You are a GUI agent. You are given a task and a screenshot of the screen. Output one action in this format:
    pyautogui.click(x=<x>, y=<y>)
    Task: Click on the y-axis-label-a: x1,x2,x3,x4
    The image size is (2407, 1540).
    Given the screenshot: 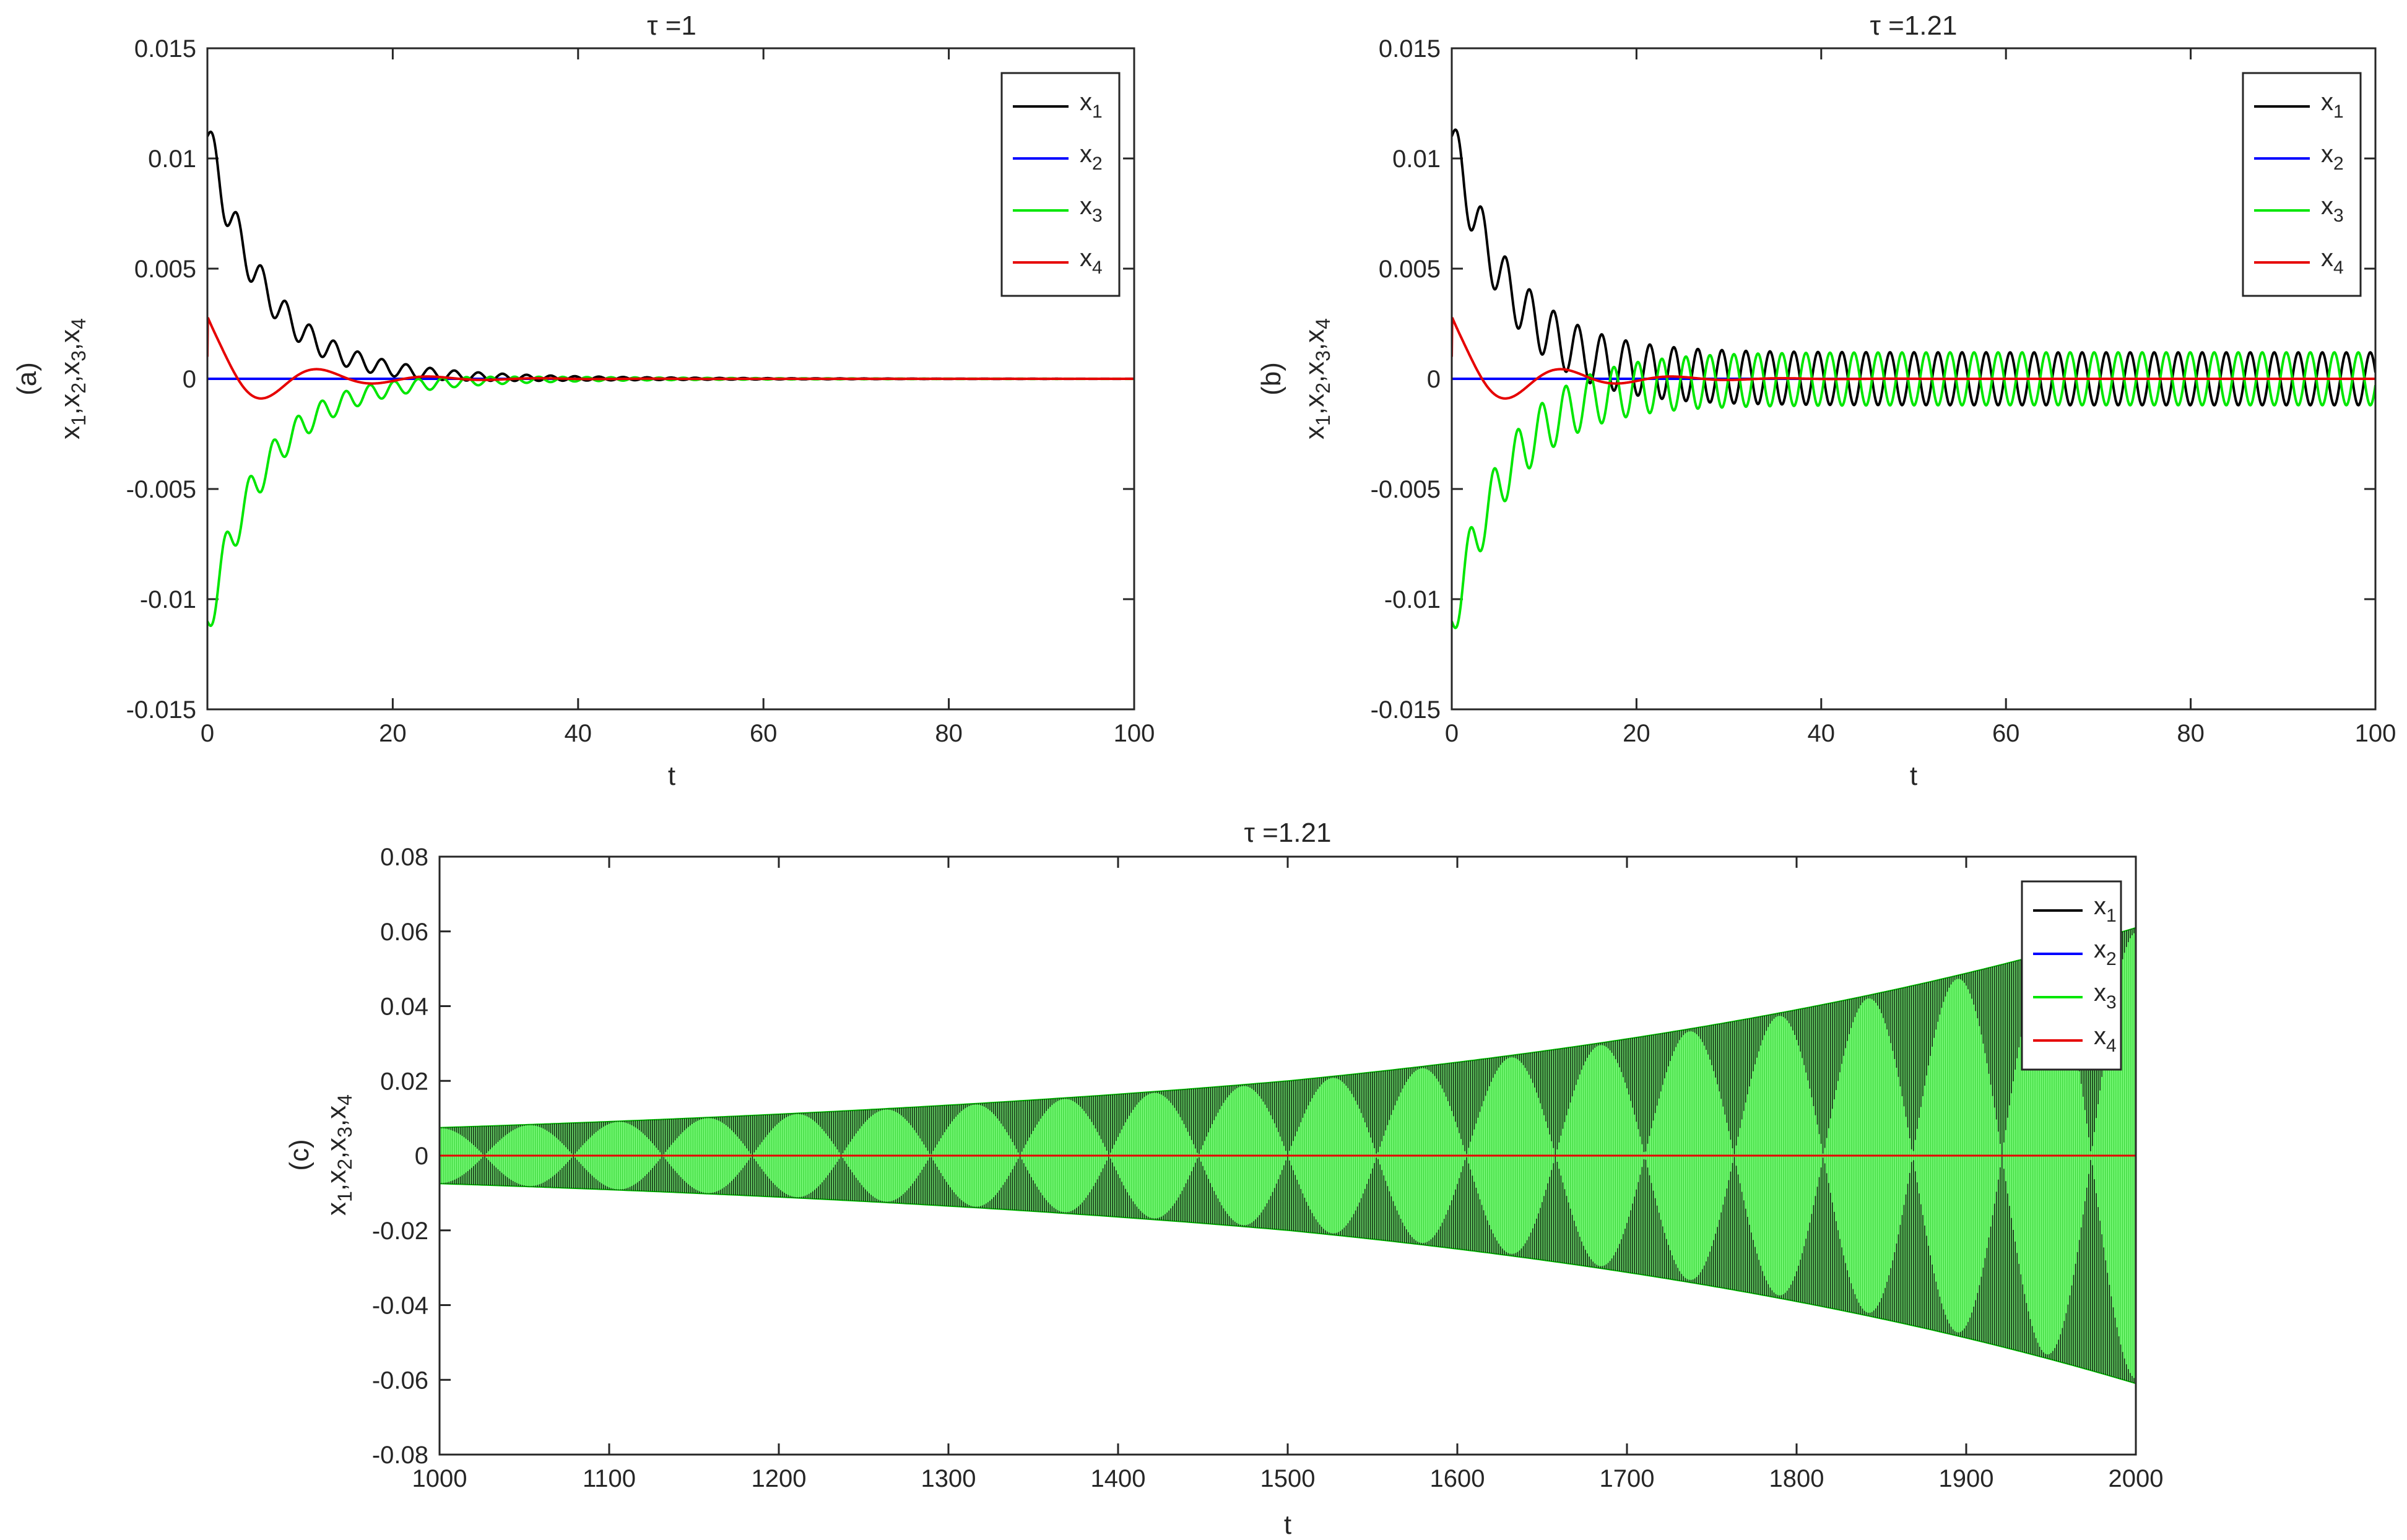 What is the action you would take?
    pyautogui.click(x=72, y=379)
    